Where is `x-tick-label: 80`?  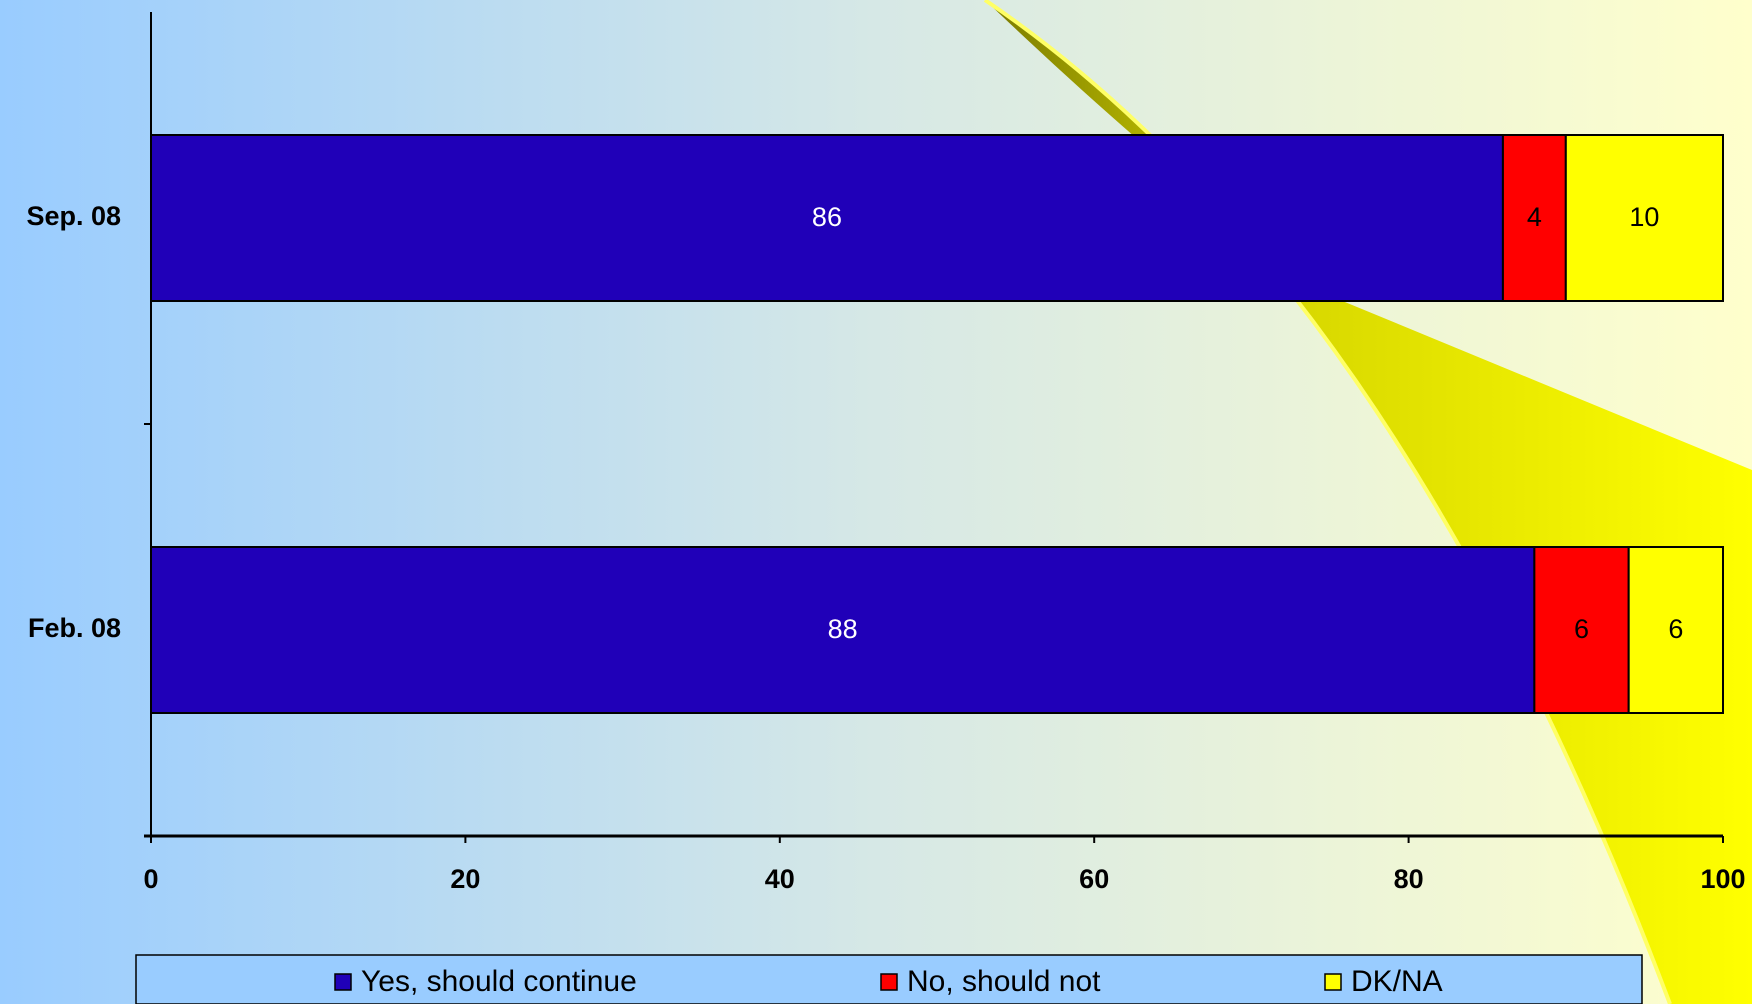
x-tick-label: 80 is located at coordinates (1409, 879).